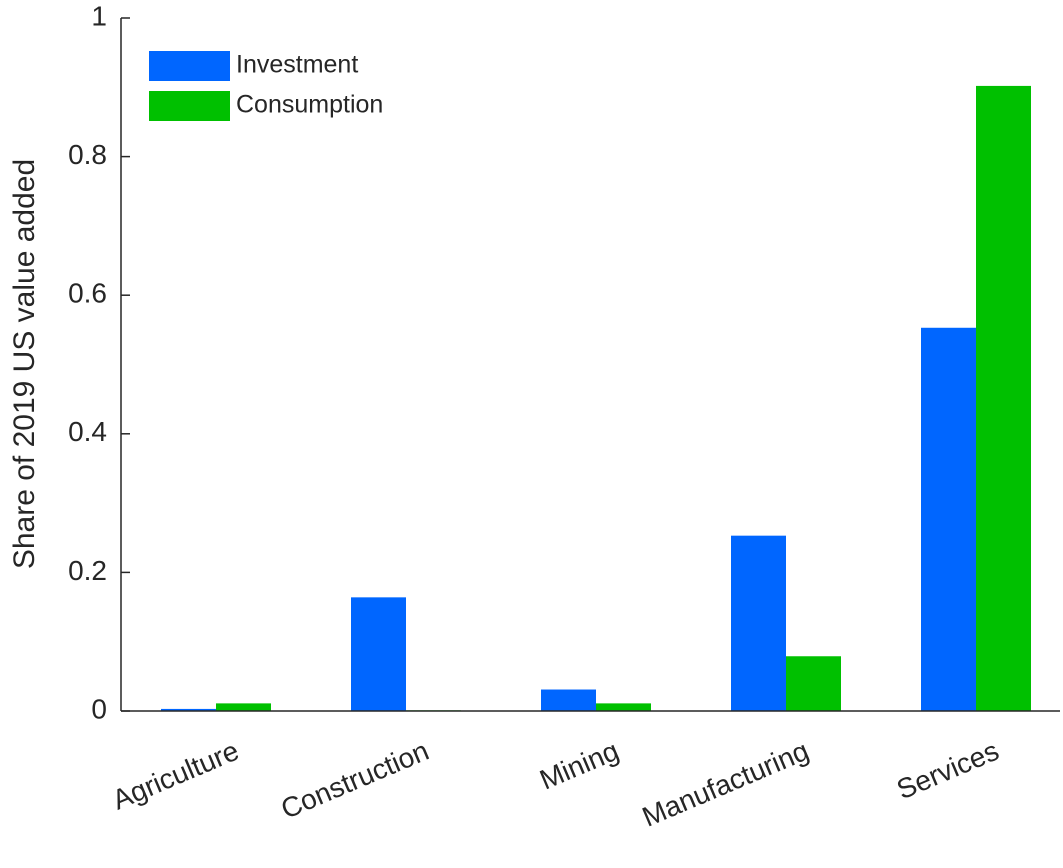 This screenshot has width=1063, height=868. What do you see at coordinates (87, 293) in the screenshot?
I see `y-tick-label: 0.6` at bounding box center [87, 293].